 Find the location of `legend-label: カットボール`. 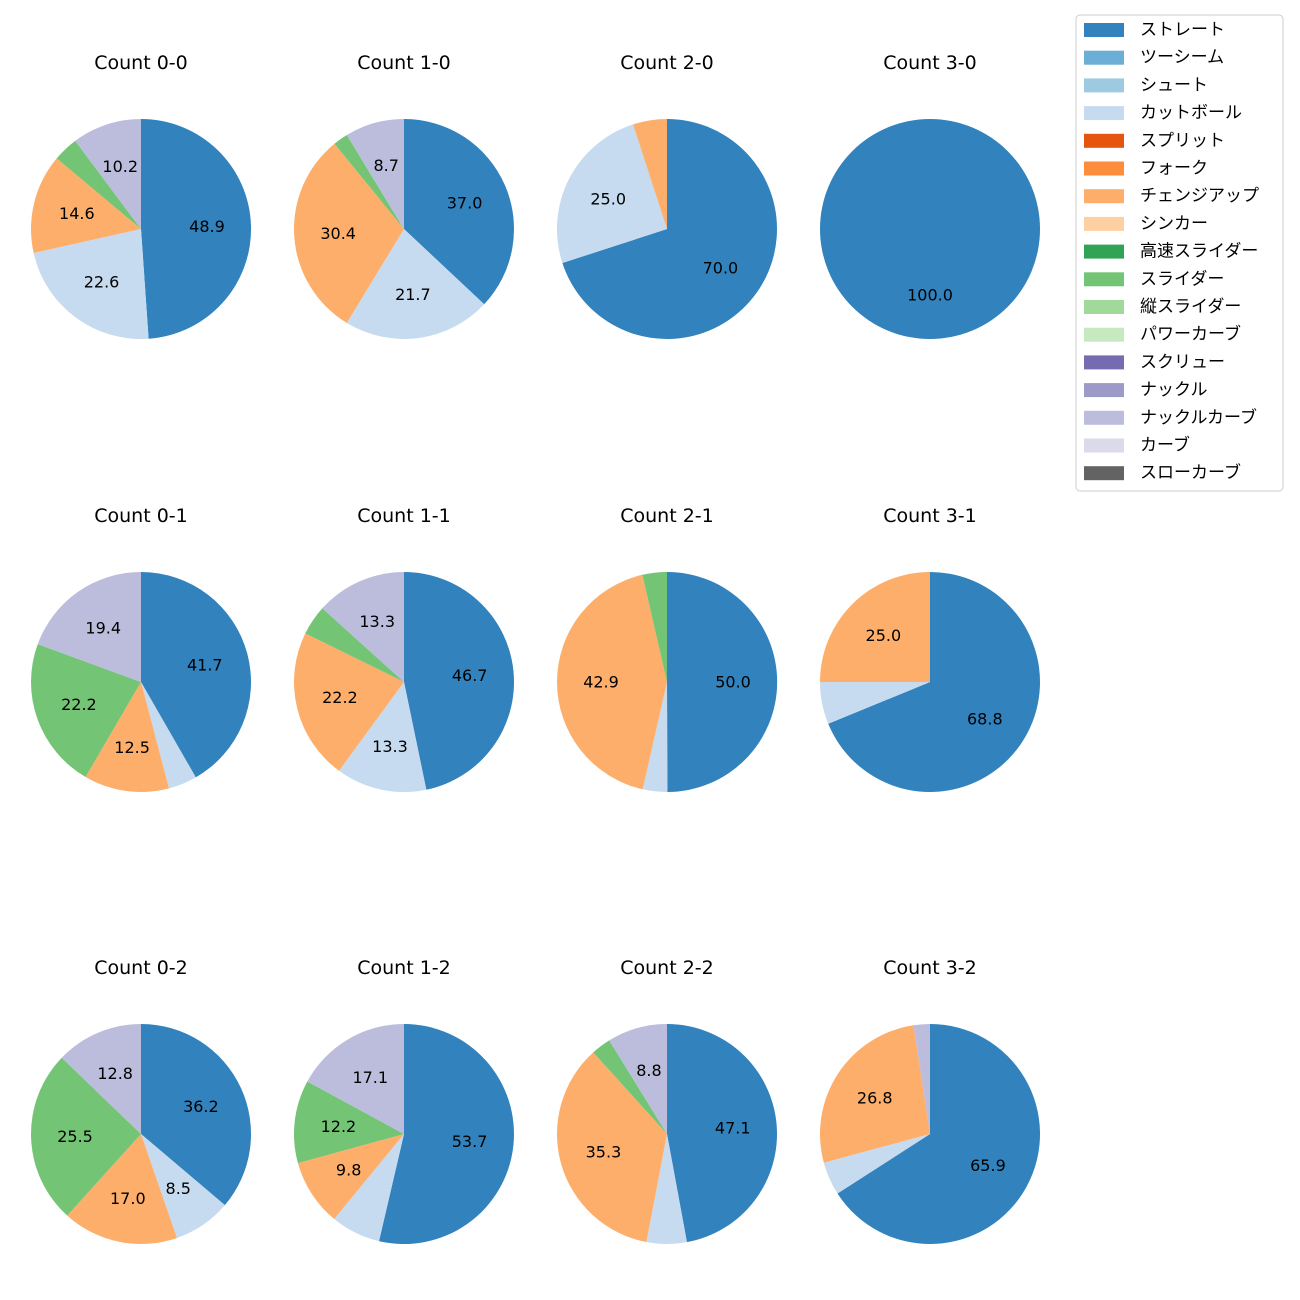

legend-label: カットボール is located at coordinates (1191, 113).